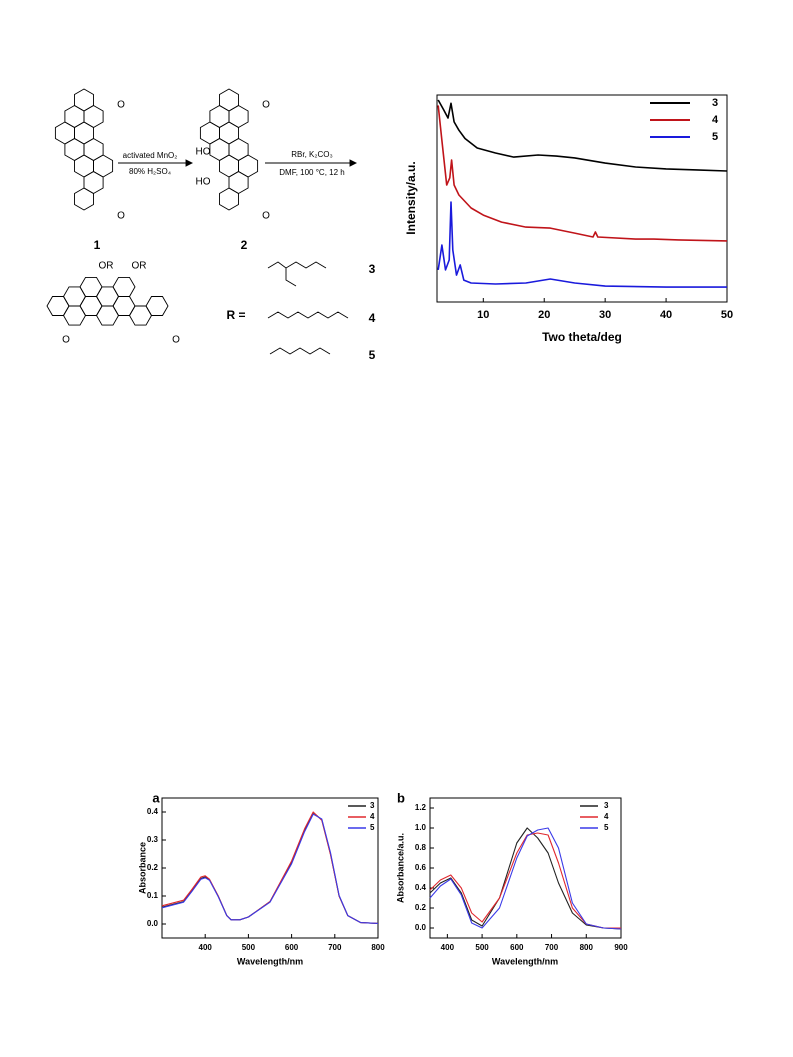  What do you see at coordinates (605, 315) in the screenshot?
I see `x-tick-label: 30` at bounding box center [605, 315].